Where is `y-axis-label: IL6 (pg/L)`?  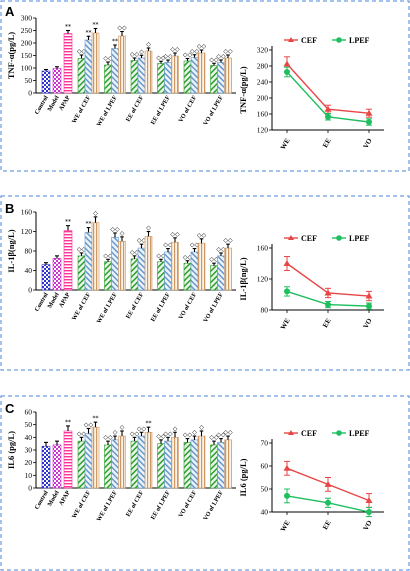
y-axis-label: IL6 (pg/L) is located at coordinates (243, 477).